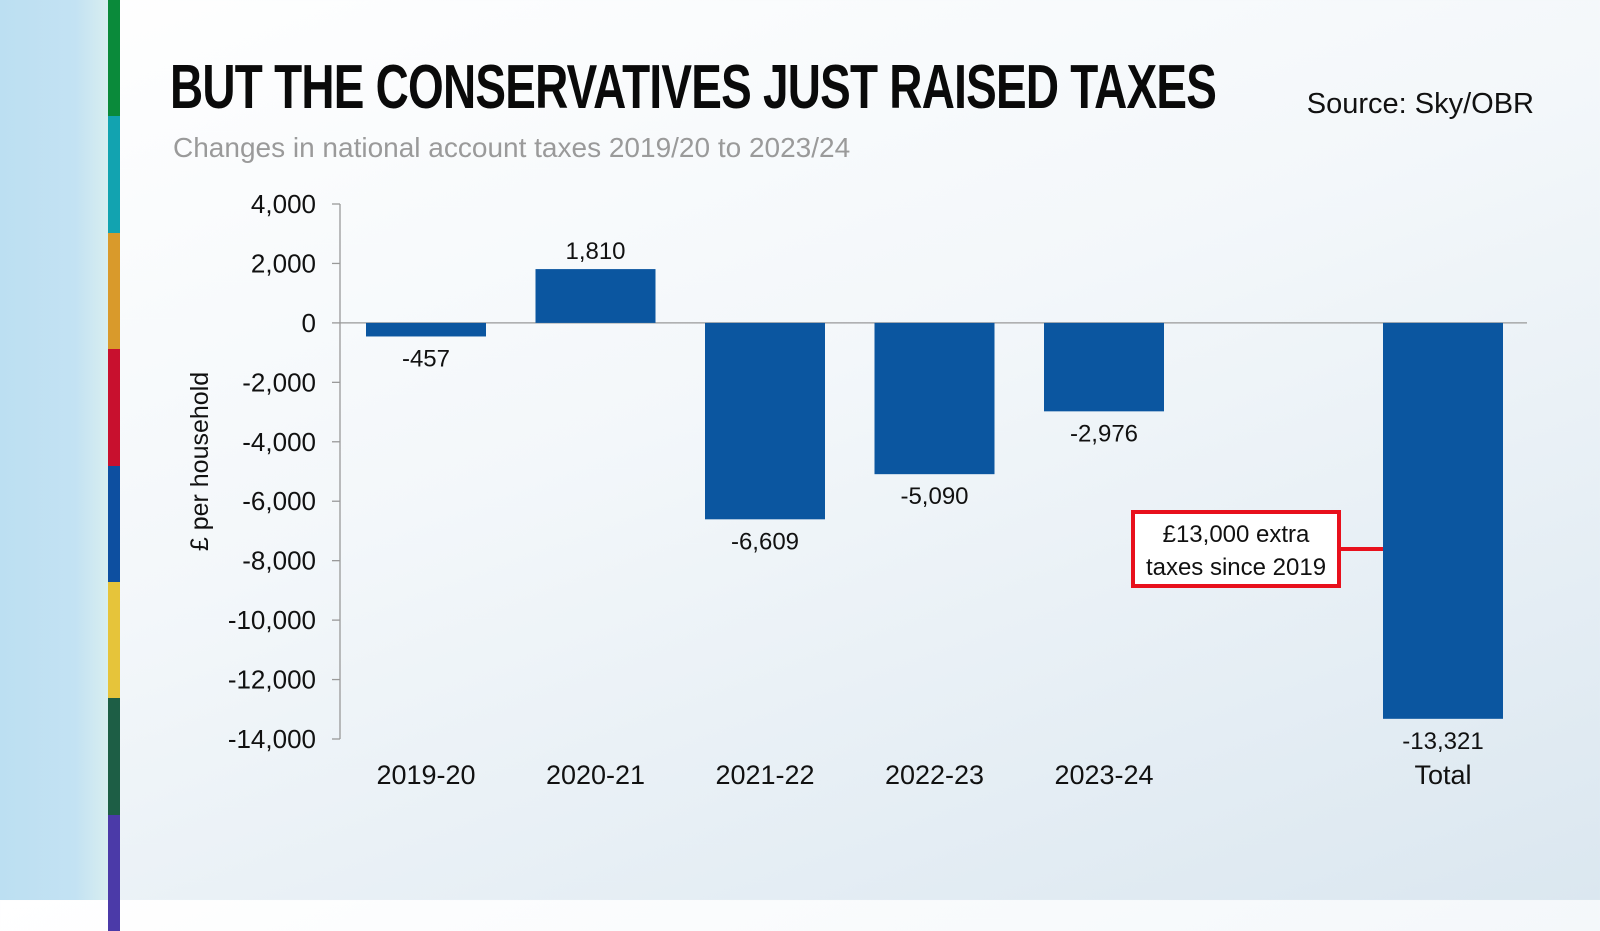 Image resolution: width=1600 pixels, height=931 pixels. What do you see at coordinates (1420, 104) in the screenshot?
I see `source-label: Source: Sky/OBR` at bounding box center [1420, 104].